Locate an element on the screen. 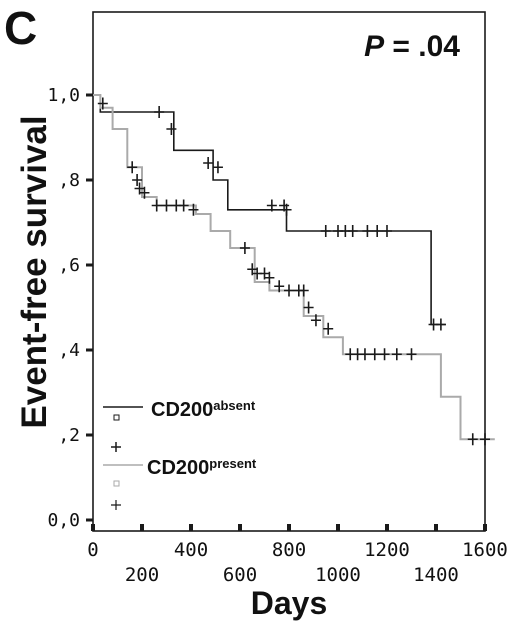 The height and width of the screenshot is (627, 520). legend-present-main: CD200 is located at coordinates (178, 468).